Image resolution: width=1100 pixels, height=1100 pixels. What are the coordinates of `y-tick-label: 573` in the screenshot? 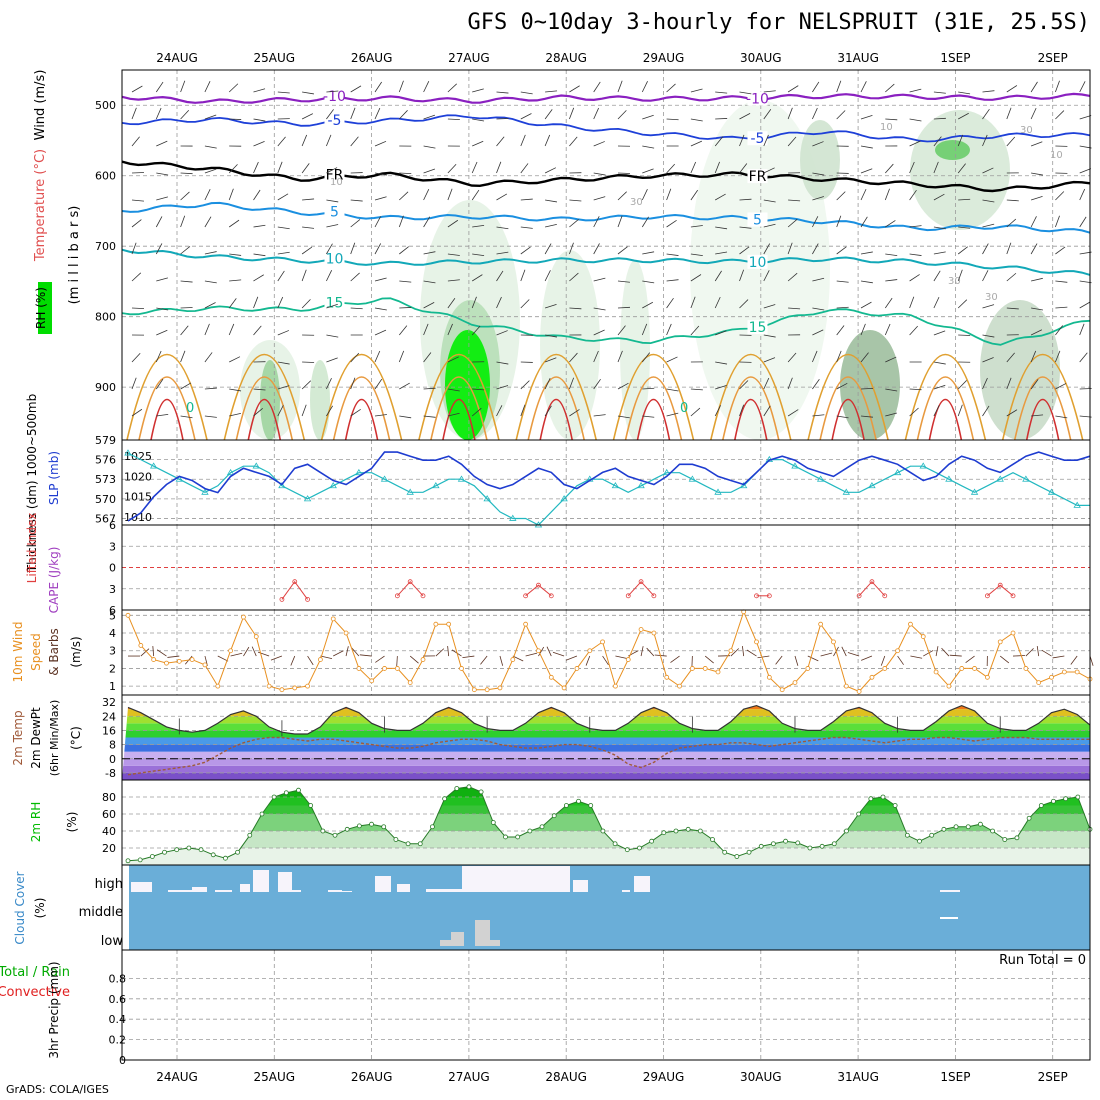 It's located at (105, 479).